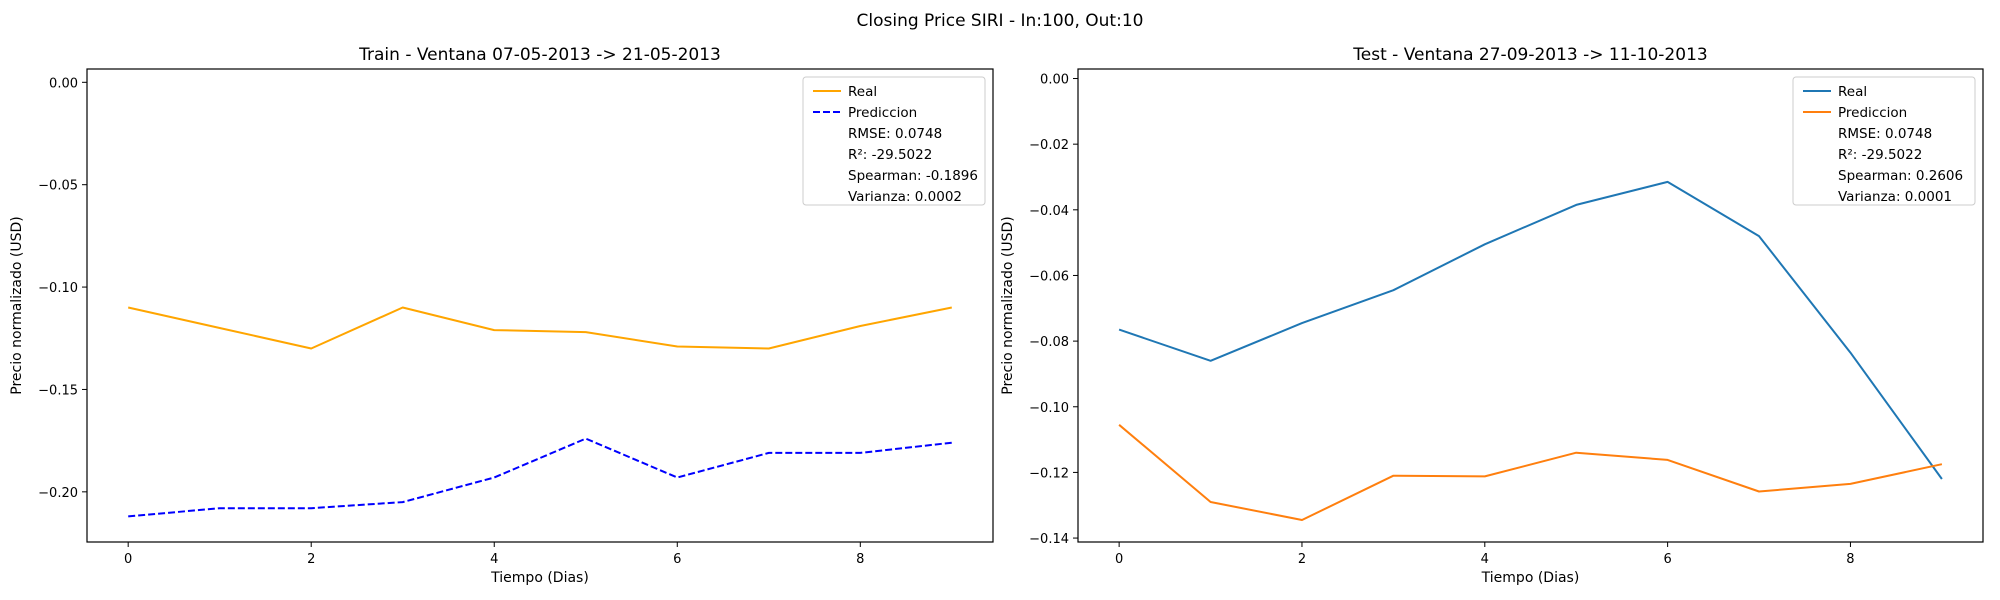 Image resolution: width=2000 pixels, height=600 pixels. What do you see at coordinates (58, 186) in the screenshot?
I see `y-tick-label: −0.05` at bounding box center [58, 186].